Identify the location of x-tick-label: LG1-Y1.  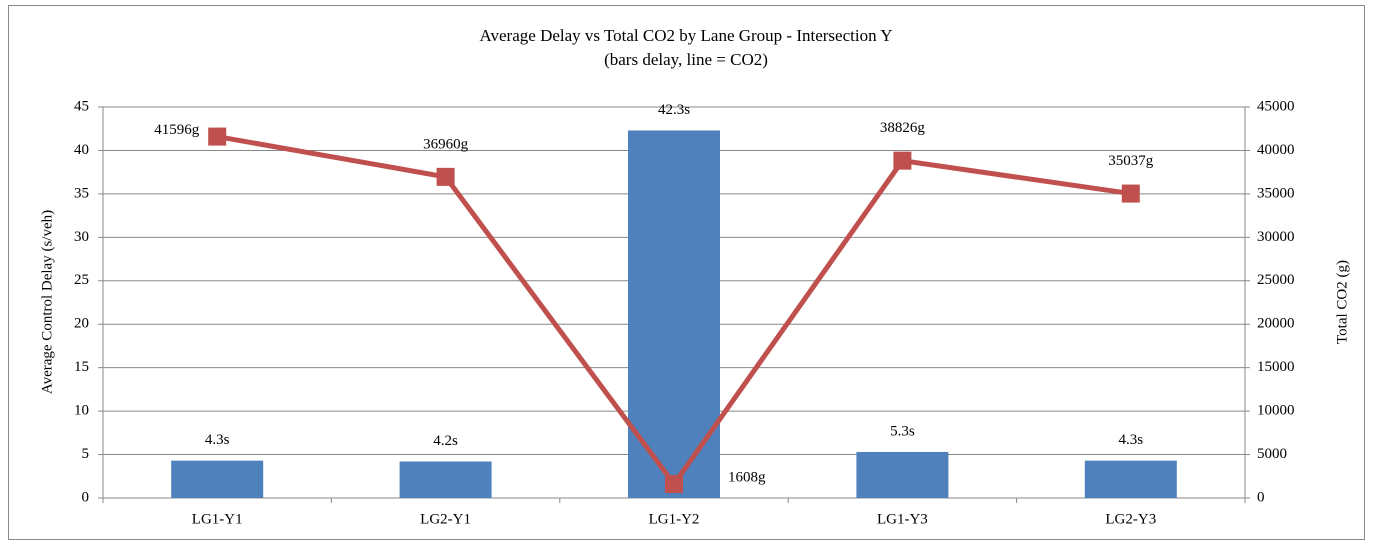
(217, 519).